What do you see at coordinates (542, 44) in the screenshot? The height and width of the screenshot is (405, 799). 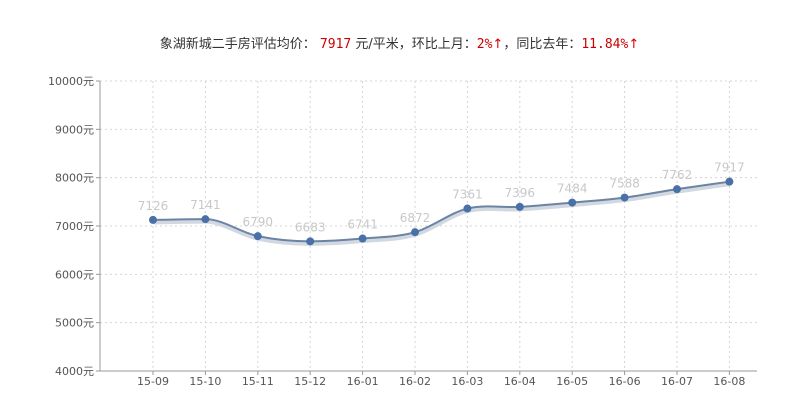 I see `yoy-label: ，同比去年：` at bounding box center [542, 44].